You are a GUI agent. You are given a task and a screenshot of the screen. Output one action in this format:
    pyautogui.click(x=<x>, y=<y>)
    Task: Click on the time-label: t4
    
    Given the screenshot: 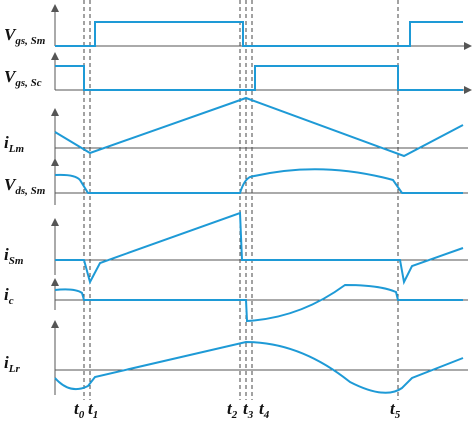 What is the action you would take?
    pyautogui.click(x=264, y=410)
    